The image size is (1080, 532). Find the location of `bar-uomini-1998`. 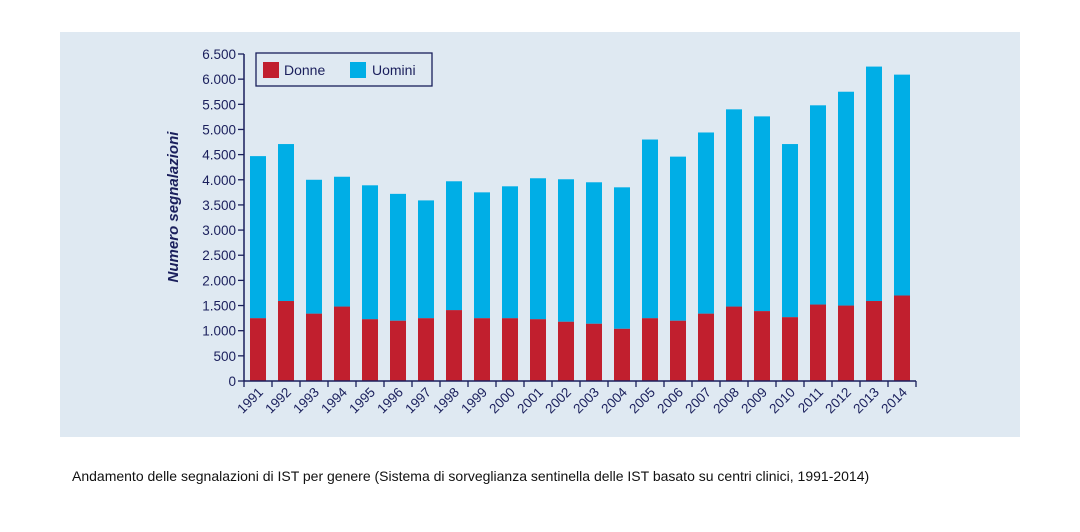

bar-uomini-1998 is located at coordinates (454, 246).